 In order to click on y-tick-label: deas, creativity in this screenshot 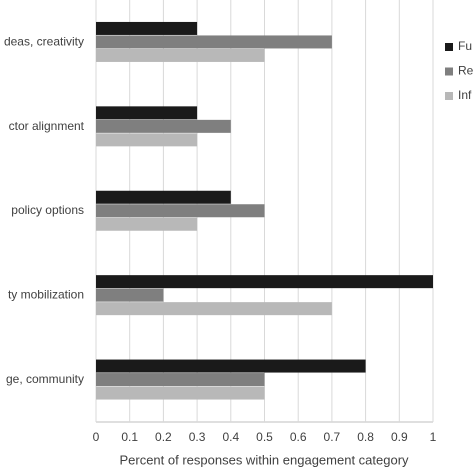, I will do `click(44, 41)`.